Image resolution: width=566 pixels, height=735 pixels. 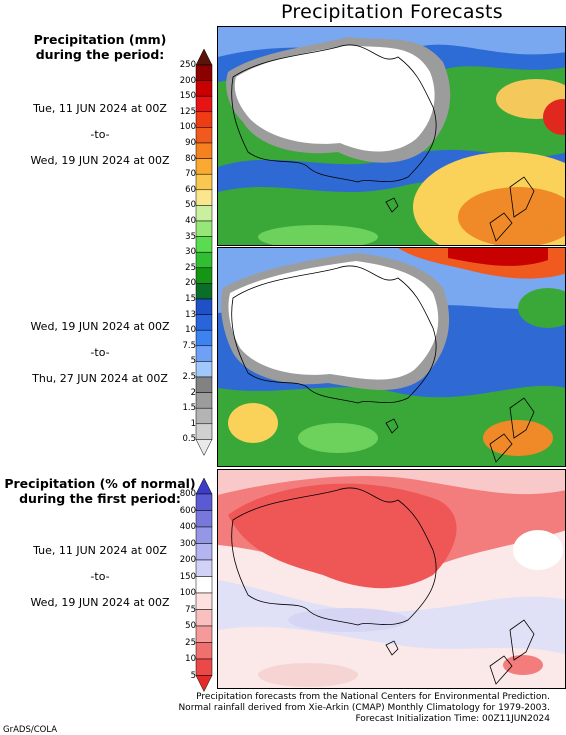 I want to click on colorbar-mm, so click(x=204, y=252).